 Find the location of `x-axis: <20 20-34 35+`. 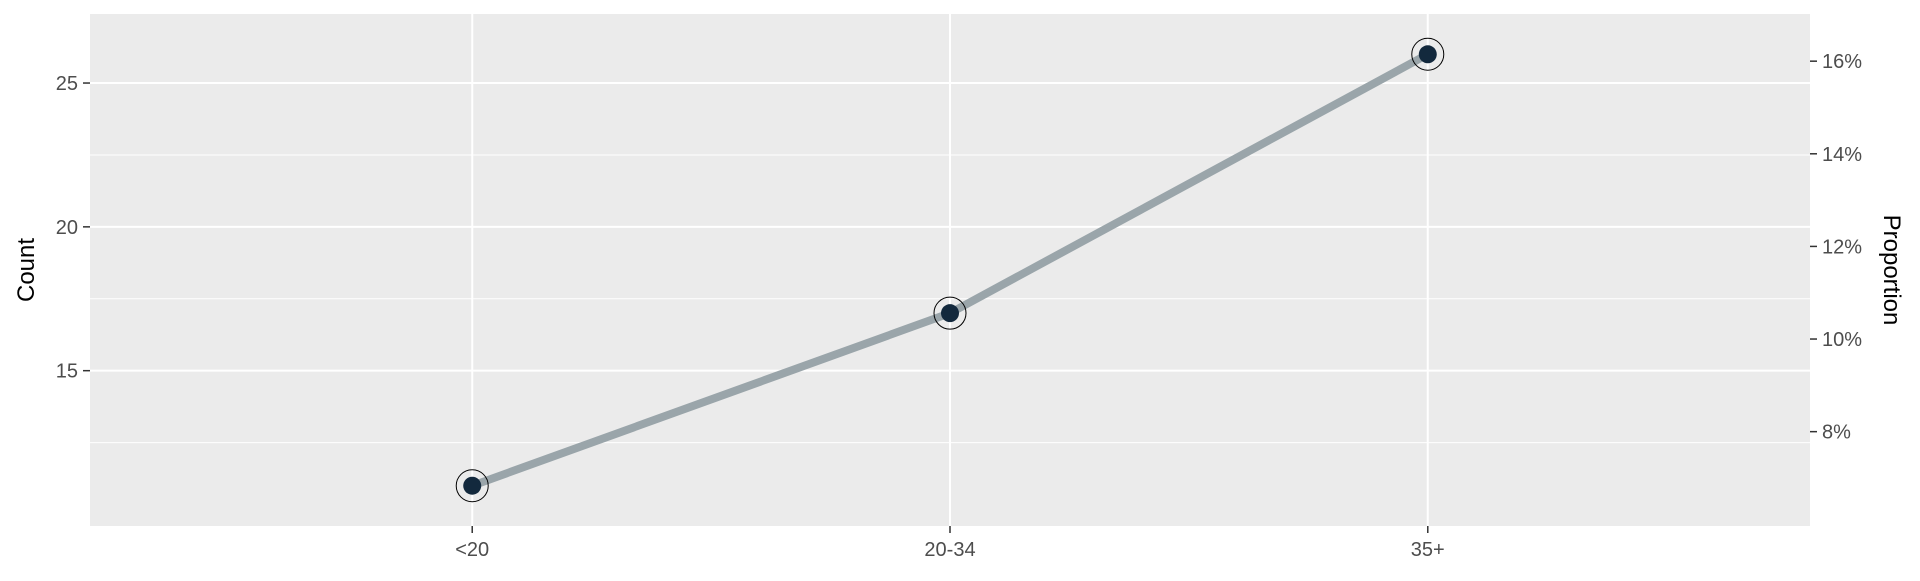

x-axis: <20 20-34 35+ is located at coordinates (950, 543).